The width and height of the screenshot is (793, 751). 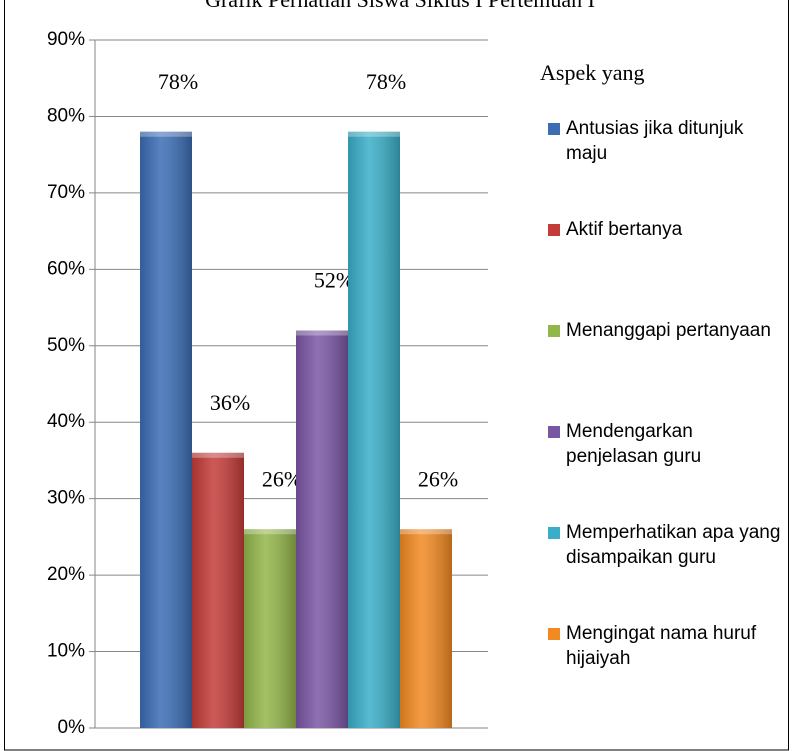 I want to click on legend-label: Mendengarkan penjelasan guru, so click(x=634, y=444).